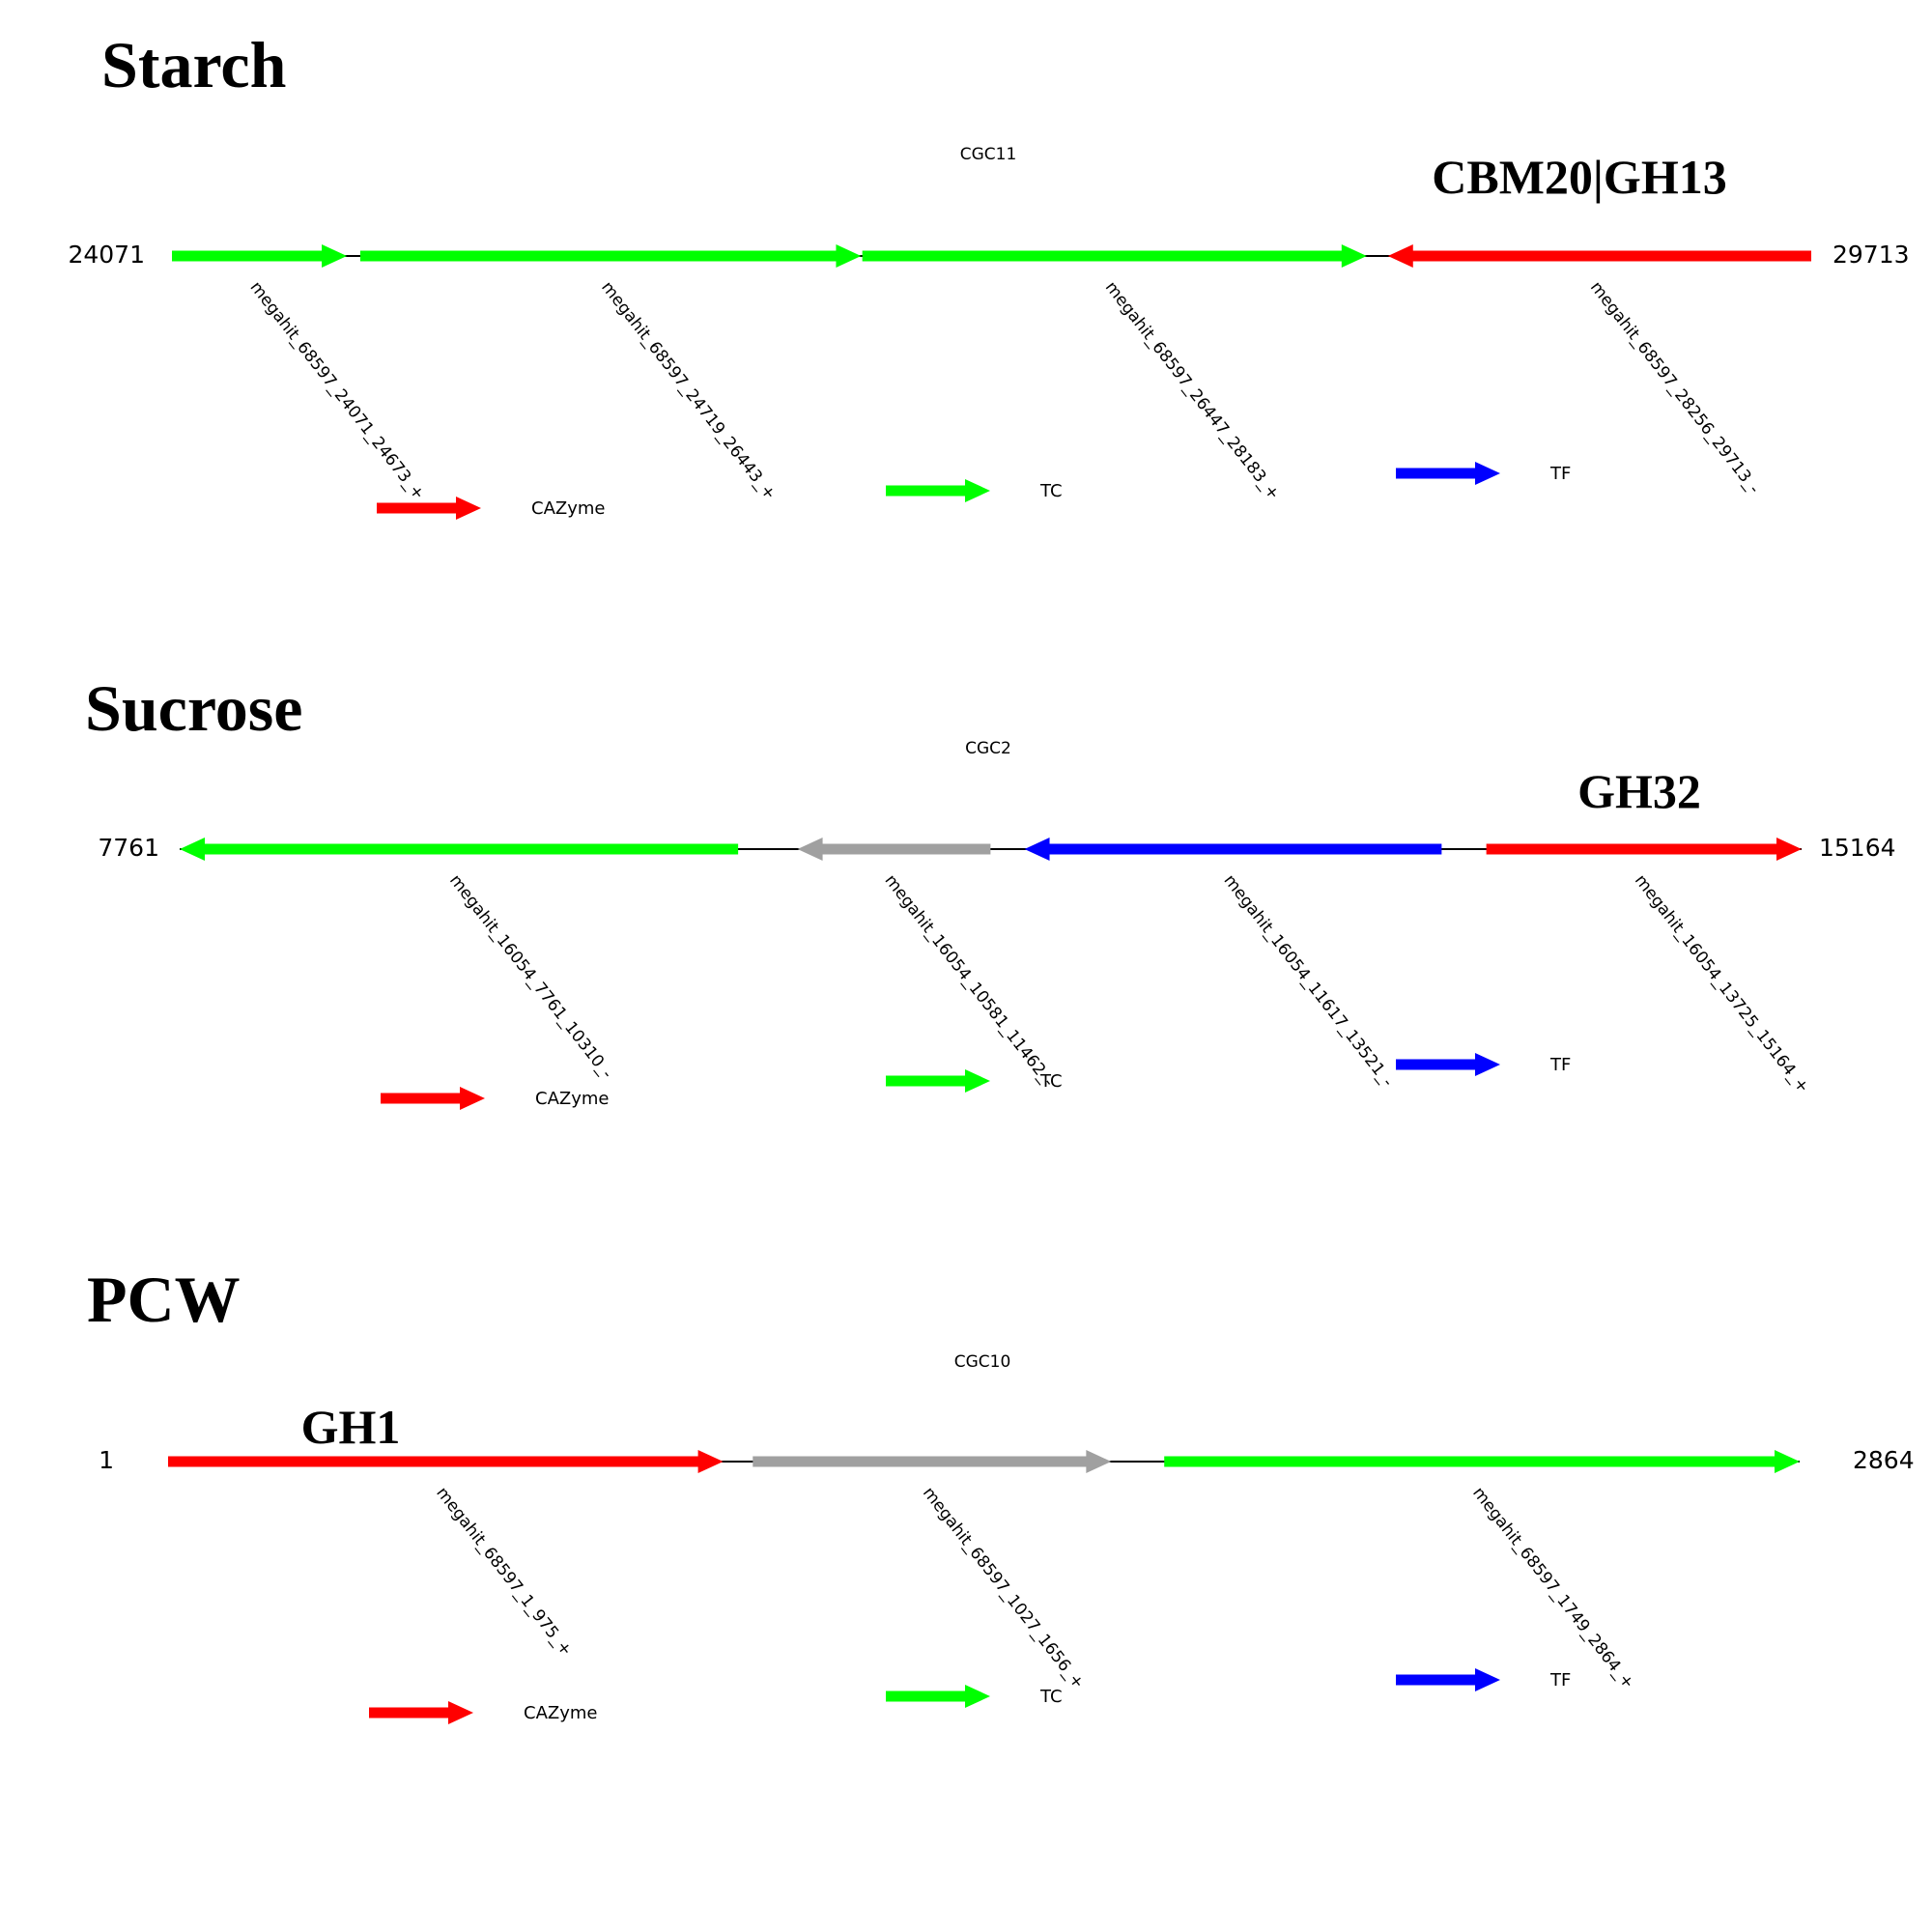 The width and height of the screenshot is (1932, 1932). I want to click on cluster-label: CGC11, so click(988, 154).